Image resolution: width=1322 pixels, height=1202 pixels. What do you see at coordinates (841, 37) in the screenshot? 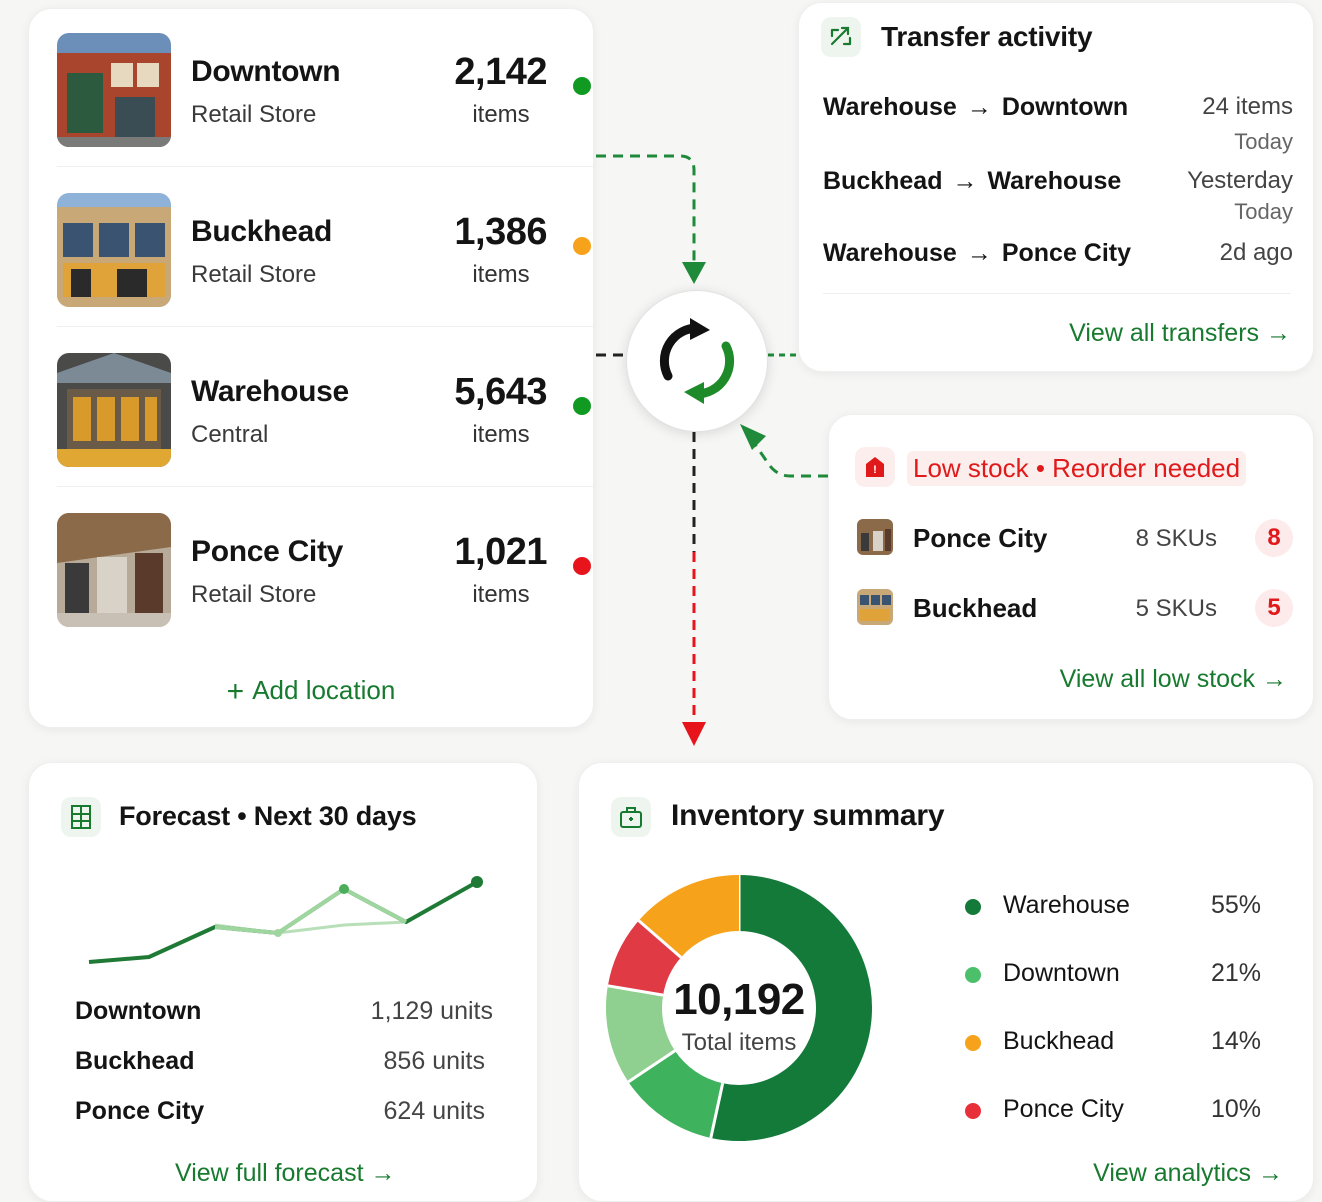
I see `transfer-icon` at bounding box center [841, 37].